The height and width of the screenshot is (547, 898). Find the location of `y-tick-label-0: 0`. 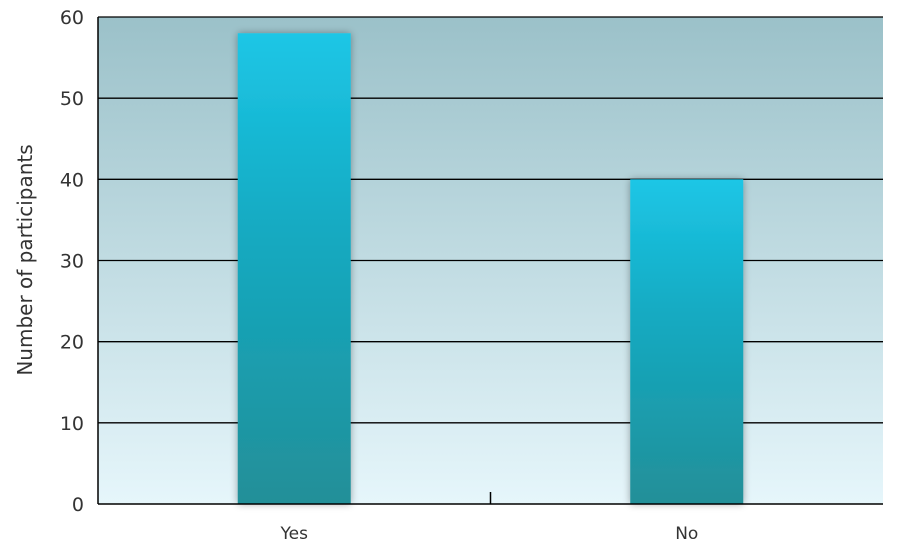

y-tick-label-0: 0 is located at coordinates (78, 505).